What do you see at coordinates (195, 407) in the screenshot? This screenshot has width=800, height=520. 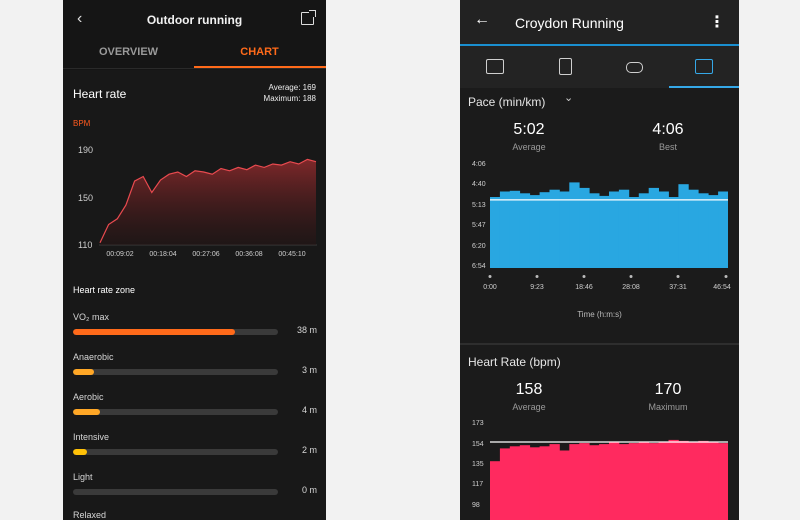 I see `zone-row: Aerobic 4 m` at bounding box center [195, 407].